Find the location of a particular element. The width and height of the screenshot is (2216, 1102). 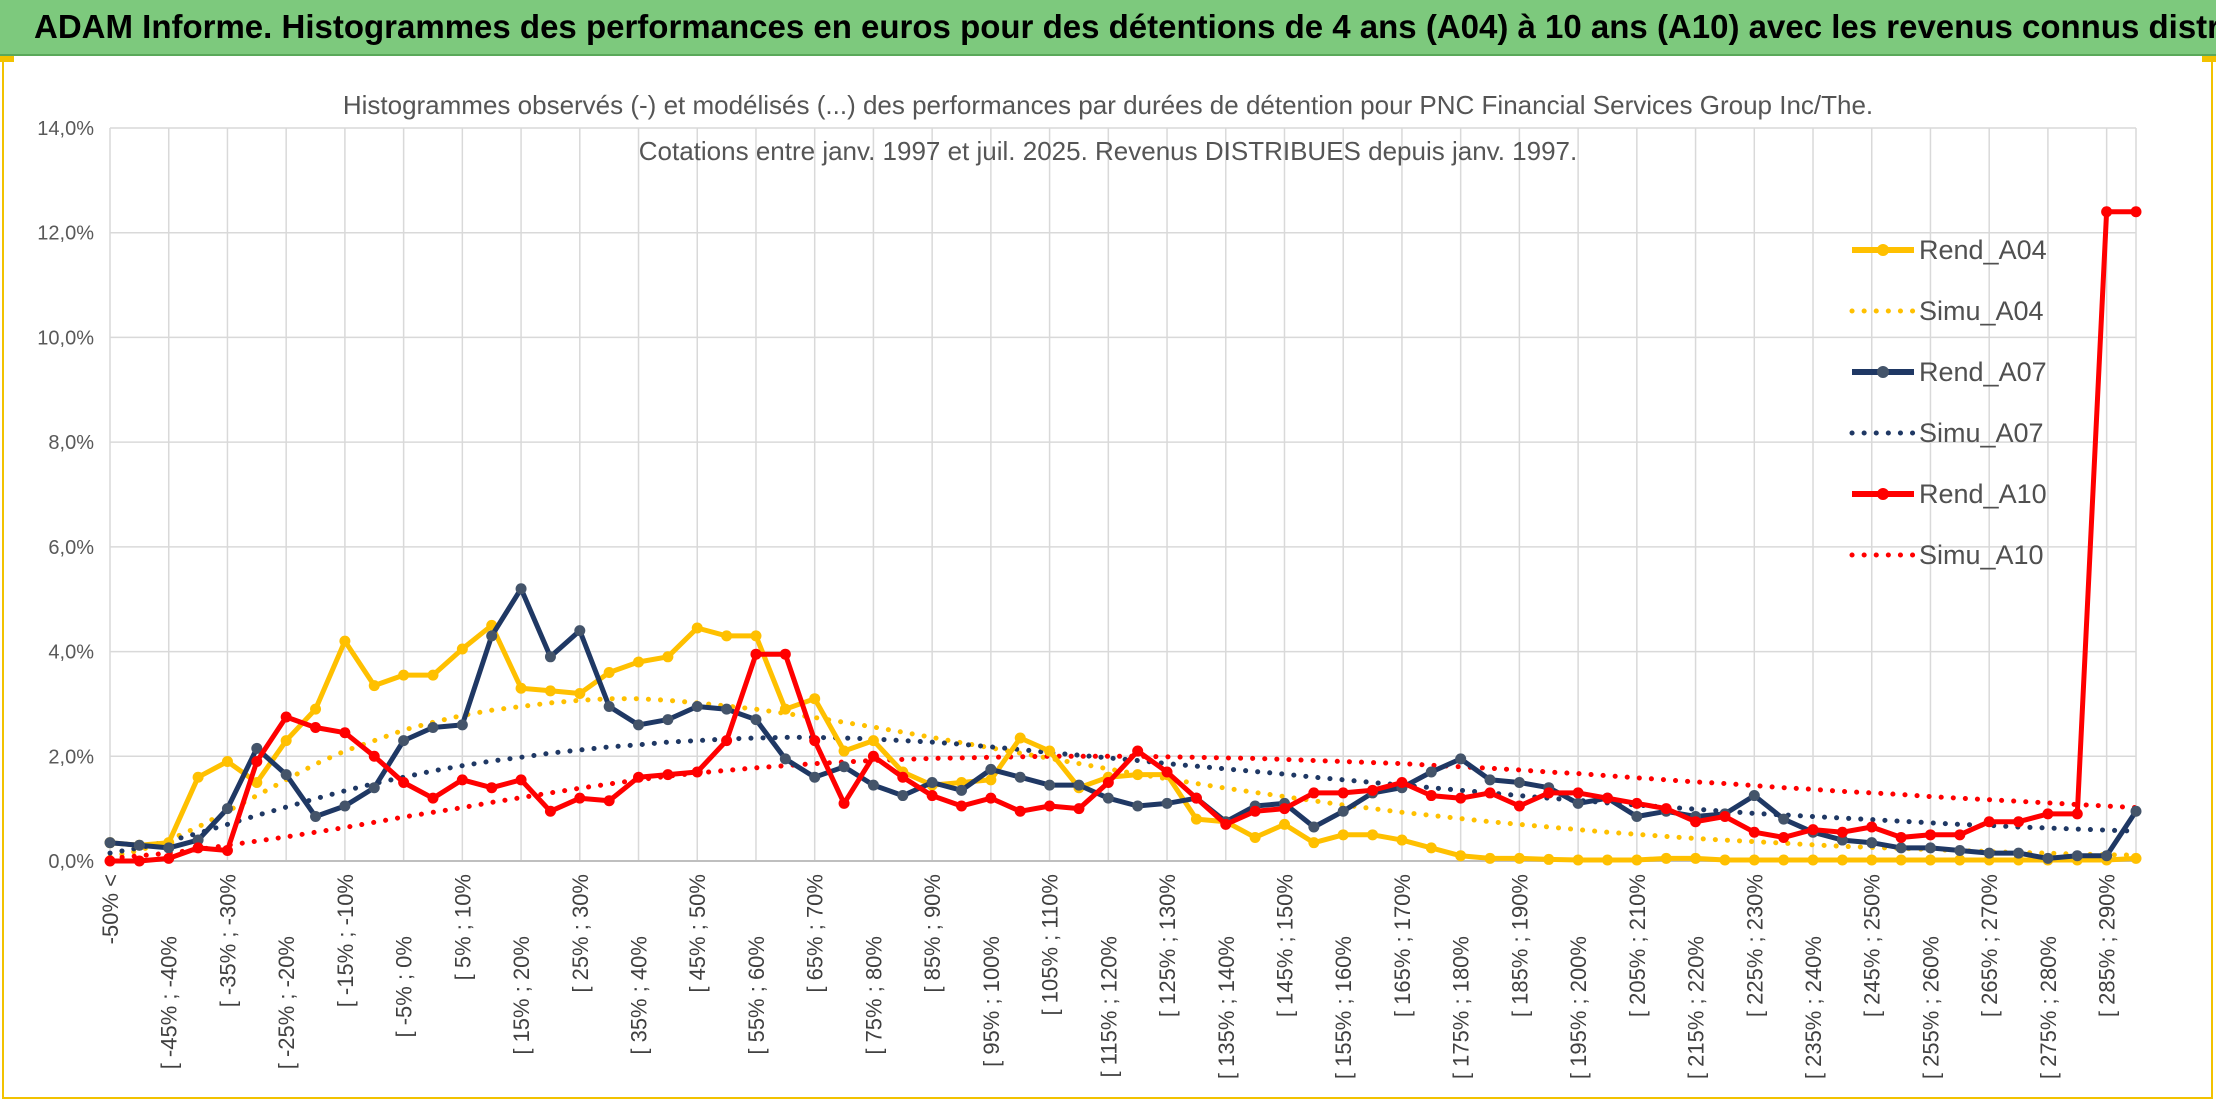

legend-label-simu-a07: Simu_A07 is located at coordinates (1981, 433).